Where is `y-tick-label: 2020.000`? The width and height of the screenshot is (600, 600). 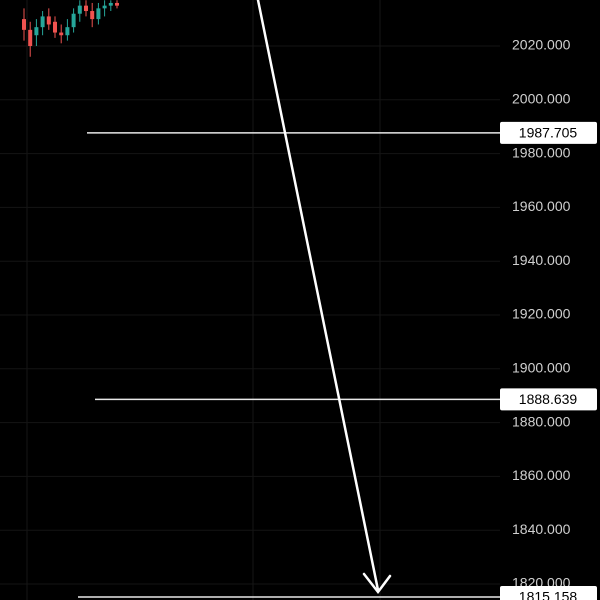
y-tick-label: 2020.000 is located at coordinates (541, 45).